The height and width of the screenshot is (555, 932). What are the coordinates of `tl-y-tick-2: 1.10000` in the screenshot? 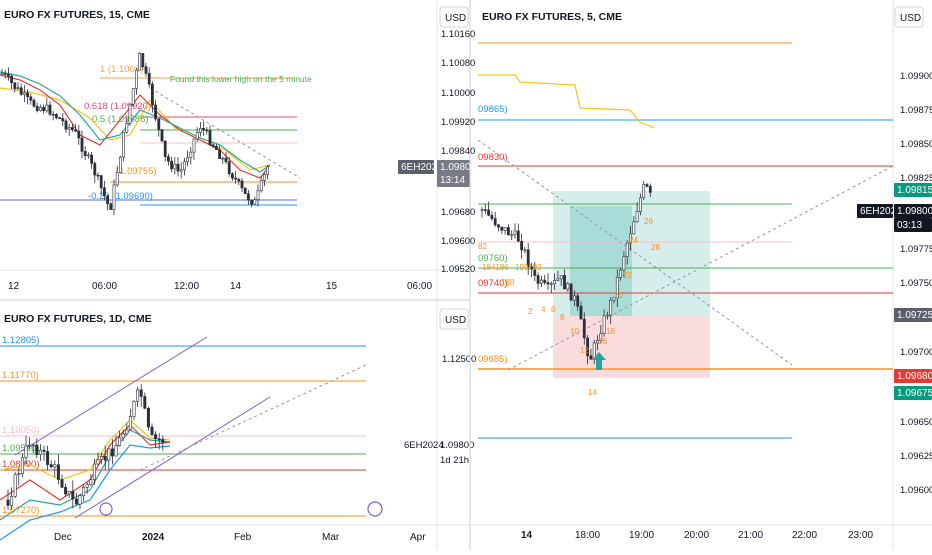 It's located at (458, 93).